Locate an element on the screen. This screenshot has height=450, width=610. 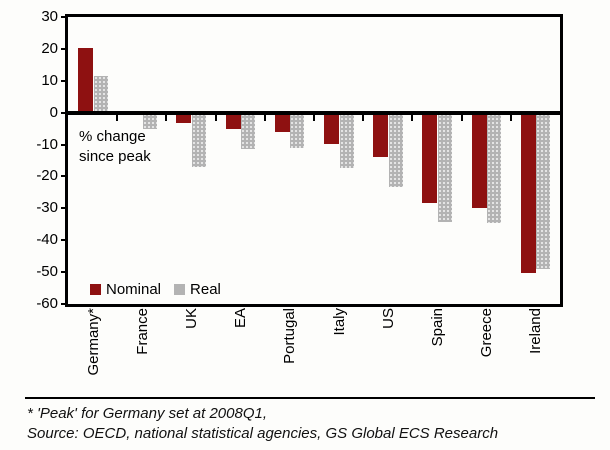
x-axis-label-greece: Greece is located at coordinates (487, 333).